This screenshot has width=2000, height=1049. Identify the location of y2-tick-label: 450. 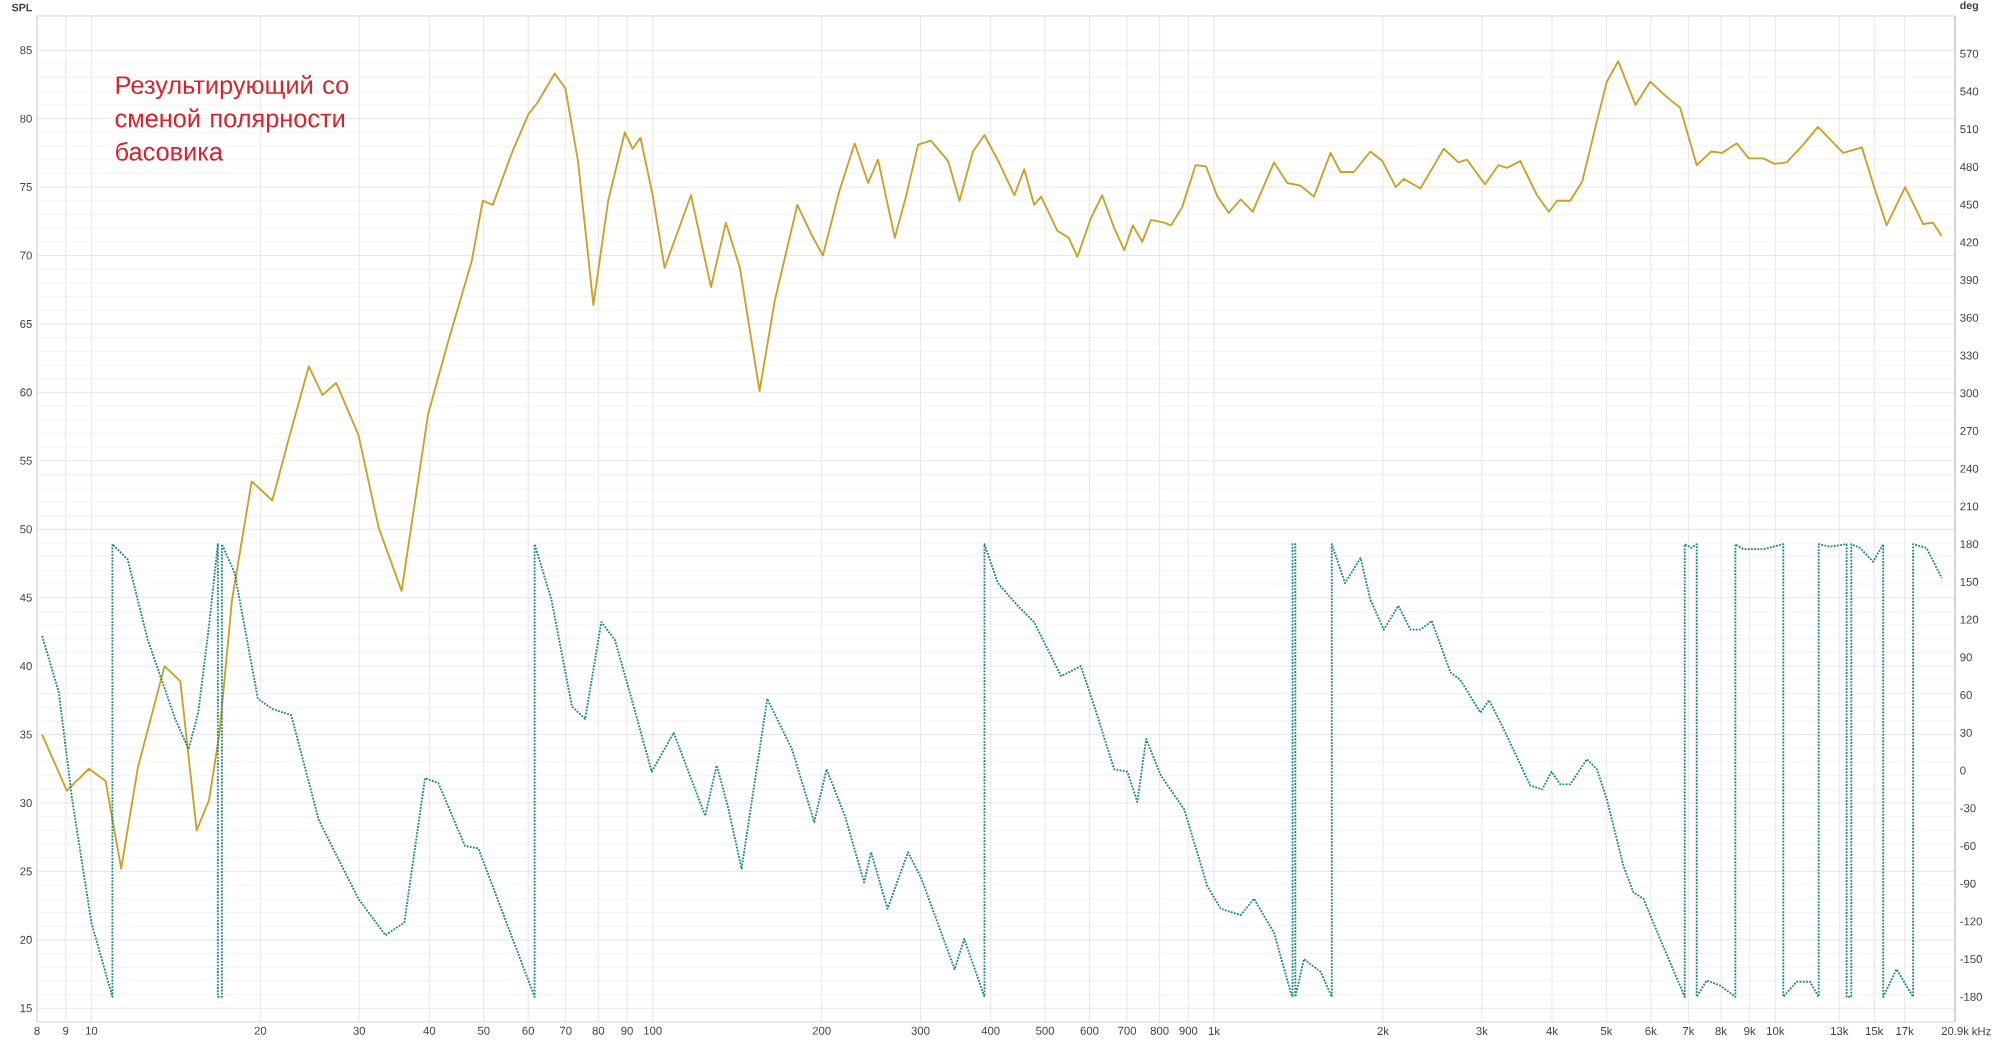
(1969, 204).